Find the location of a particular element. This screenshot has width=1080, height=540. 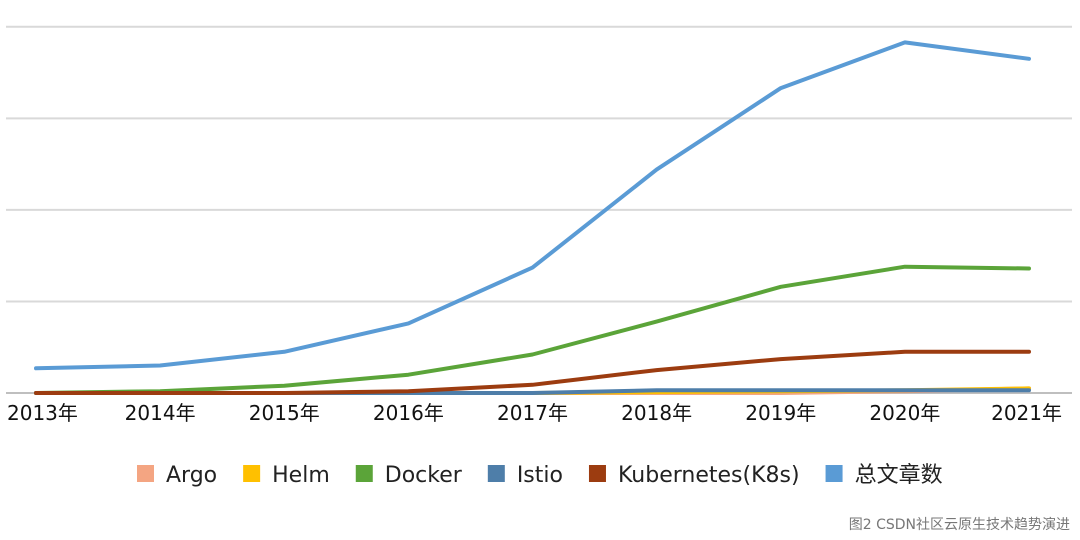

legend-label: Helm is located at coordinates (301, 475).